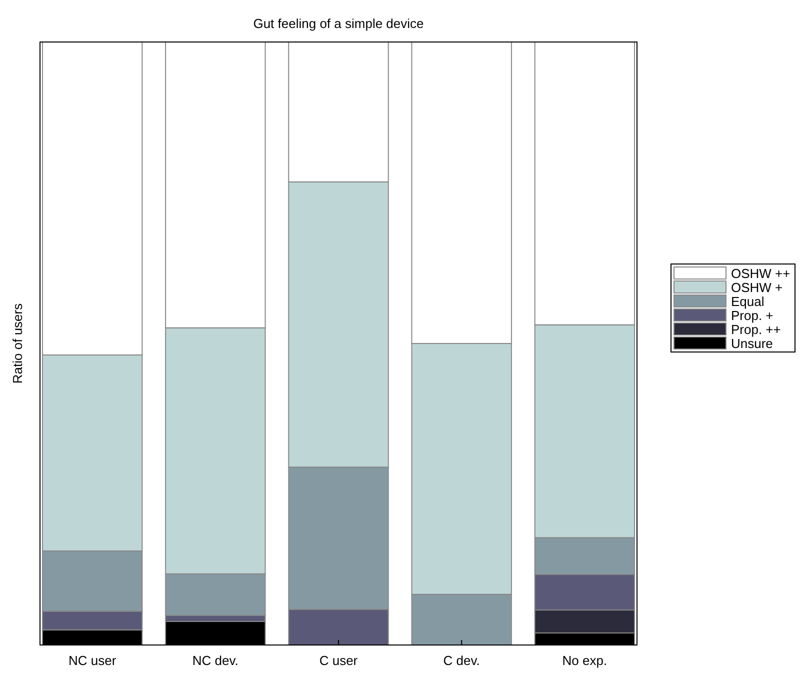 The image size is (804, 675). Describe the element at coordinates (338, 23) in the screenshot. I see `chart-title: Gut feeling of a simple device` at that location.